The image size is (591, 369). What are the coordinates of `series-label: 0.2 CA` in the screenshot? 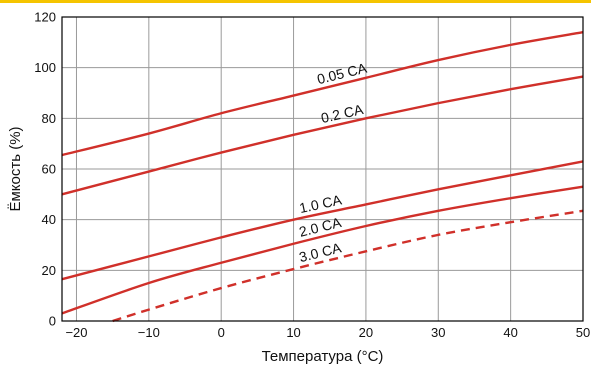 It's located at (342, 113).